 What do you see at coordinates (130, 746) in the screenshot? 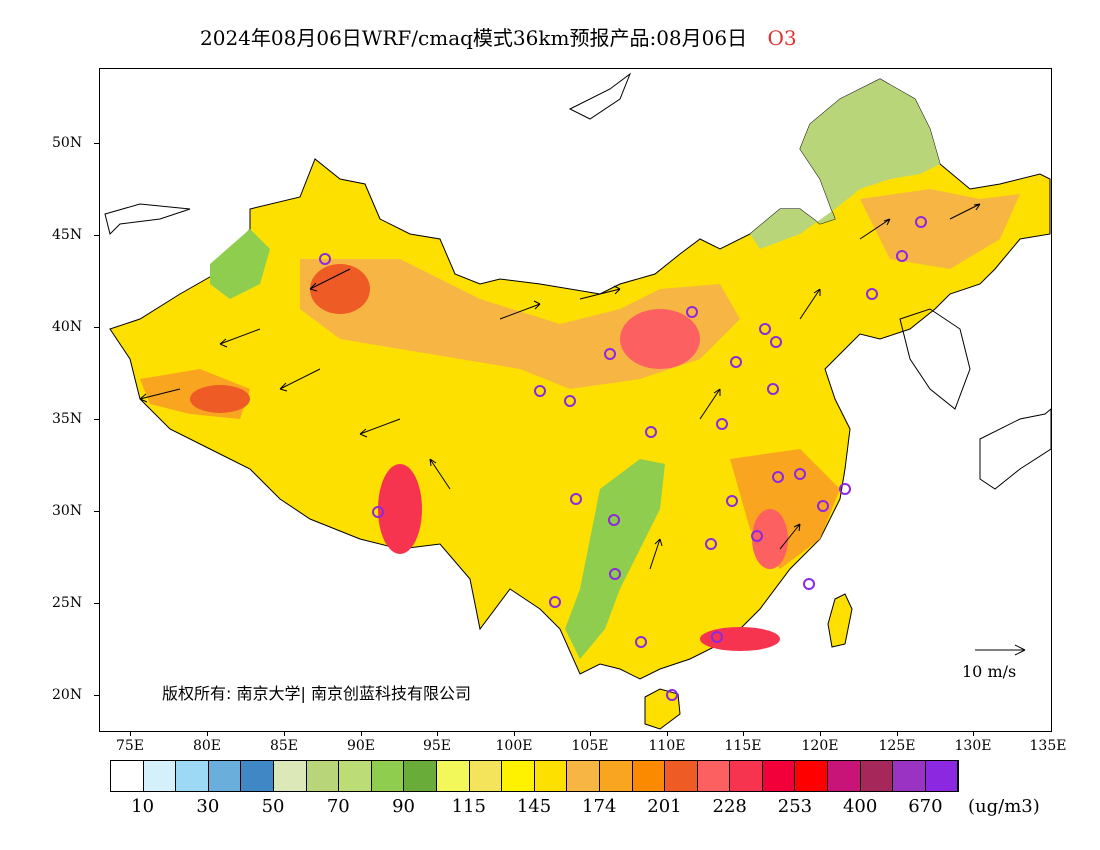
I see `lon-label-75e: 75E` at bounding box center [130, 746].